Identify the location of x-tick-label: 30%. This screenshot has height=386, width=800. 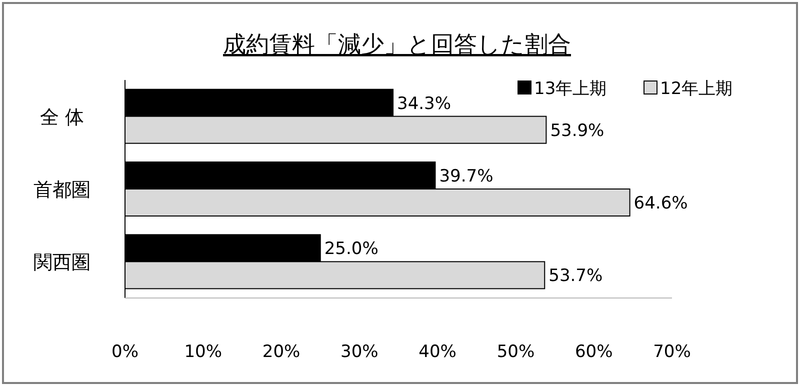
(359, 352).